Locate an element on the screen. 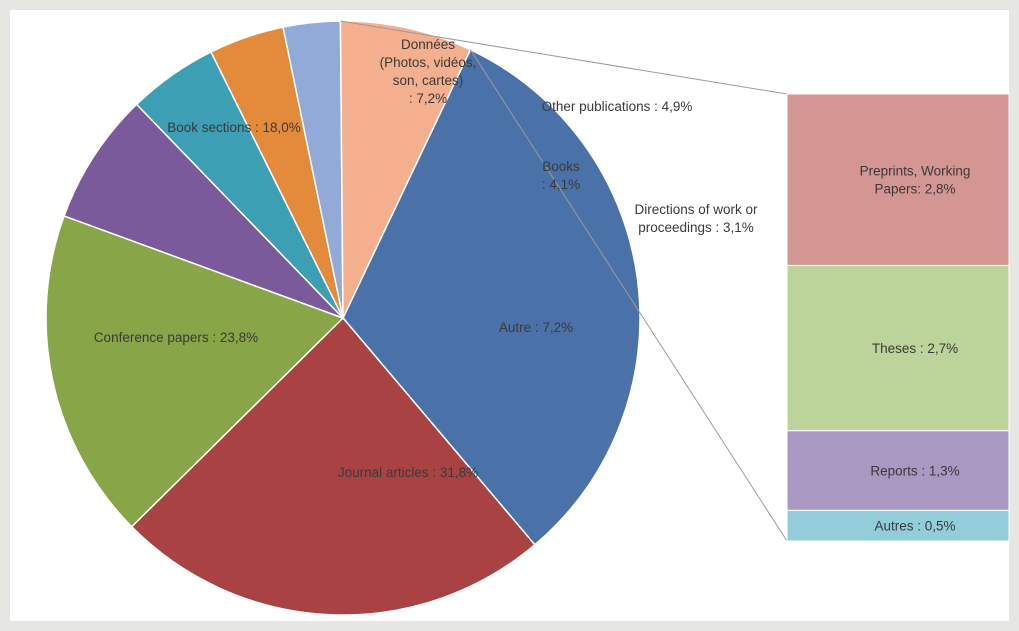  breakdown-label-3: Autres : 0,5% is located at coordinates (914, 526).